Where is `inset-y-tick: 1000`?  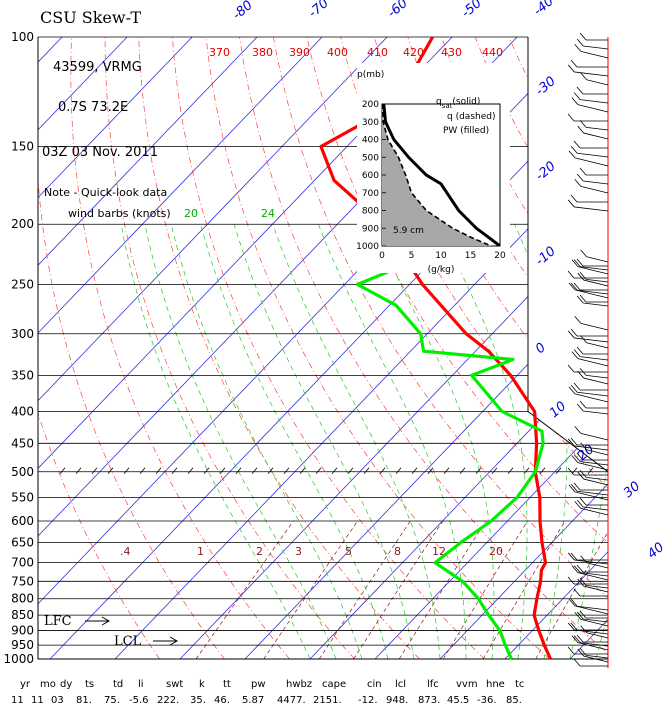 inset-y-tick: 1000 is located at coordinates (367, 247).